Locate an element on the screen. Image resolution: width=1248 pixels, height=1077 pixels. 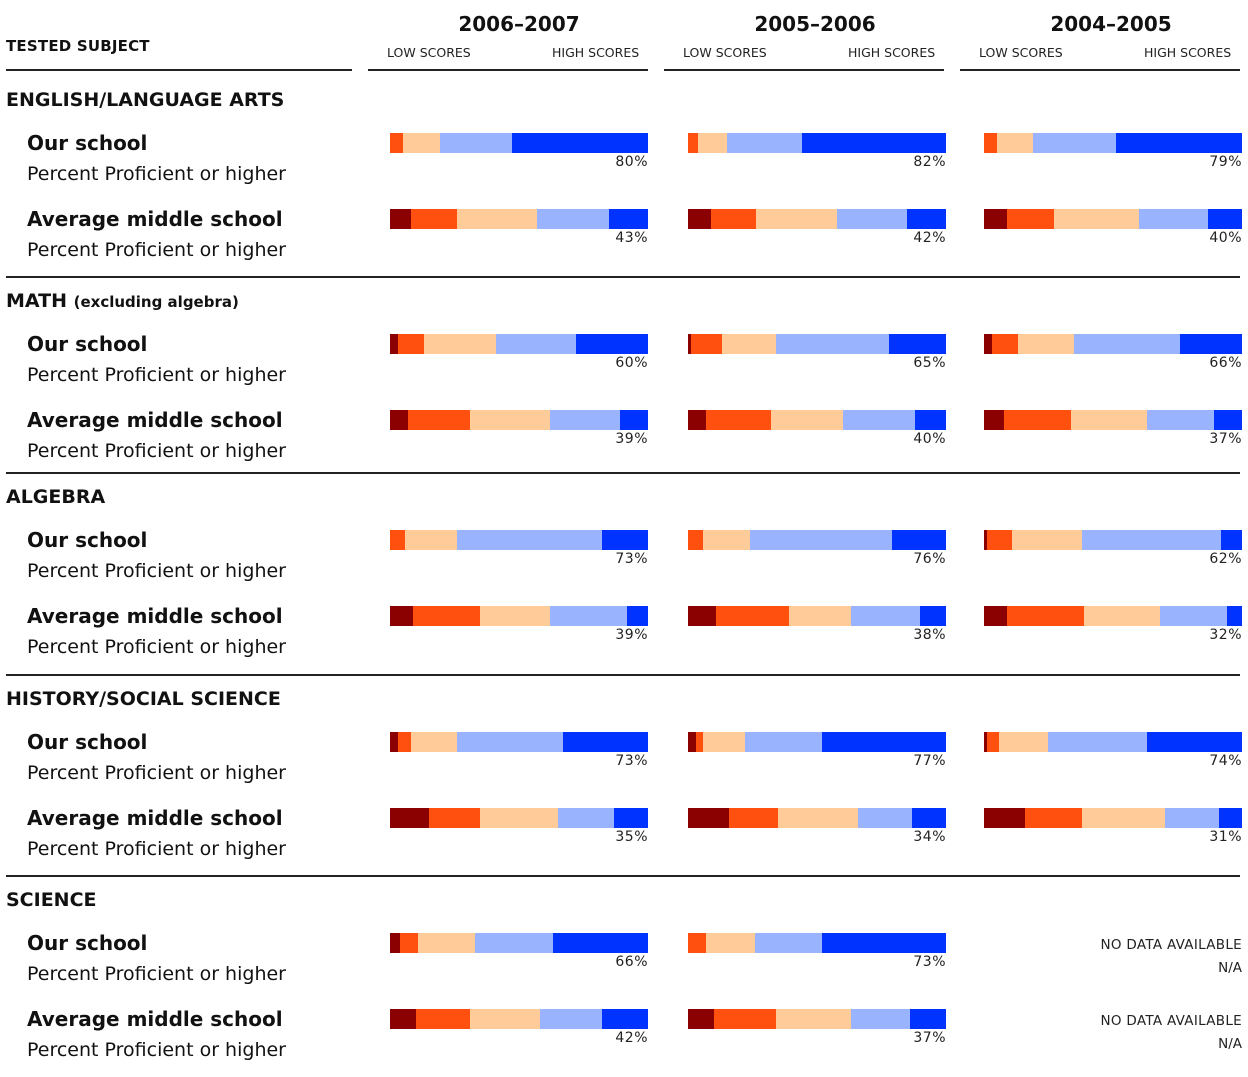
tested-subject-header: TESTED SUBJECT is located at coordinates (78, 46).